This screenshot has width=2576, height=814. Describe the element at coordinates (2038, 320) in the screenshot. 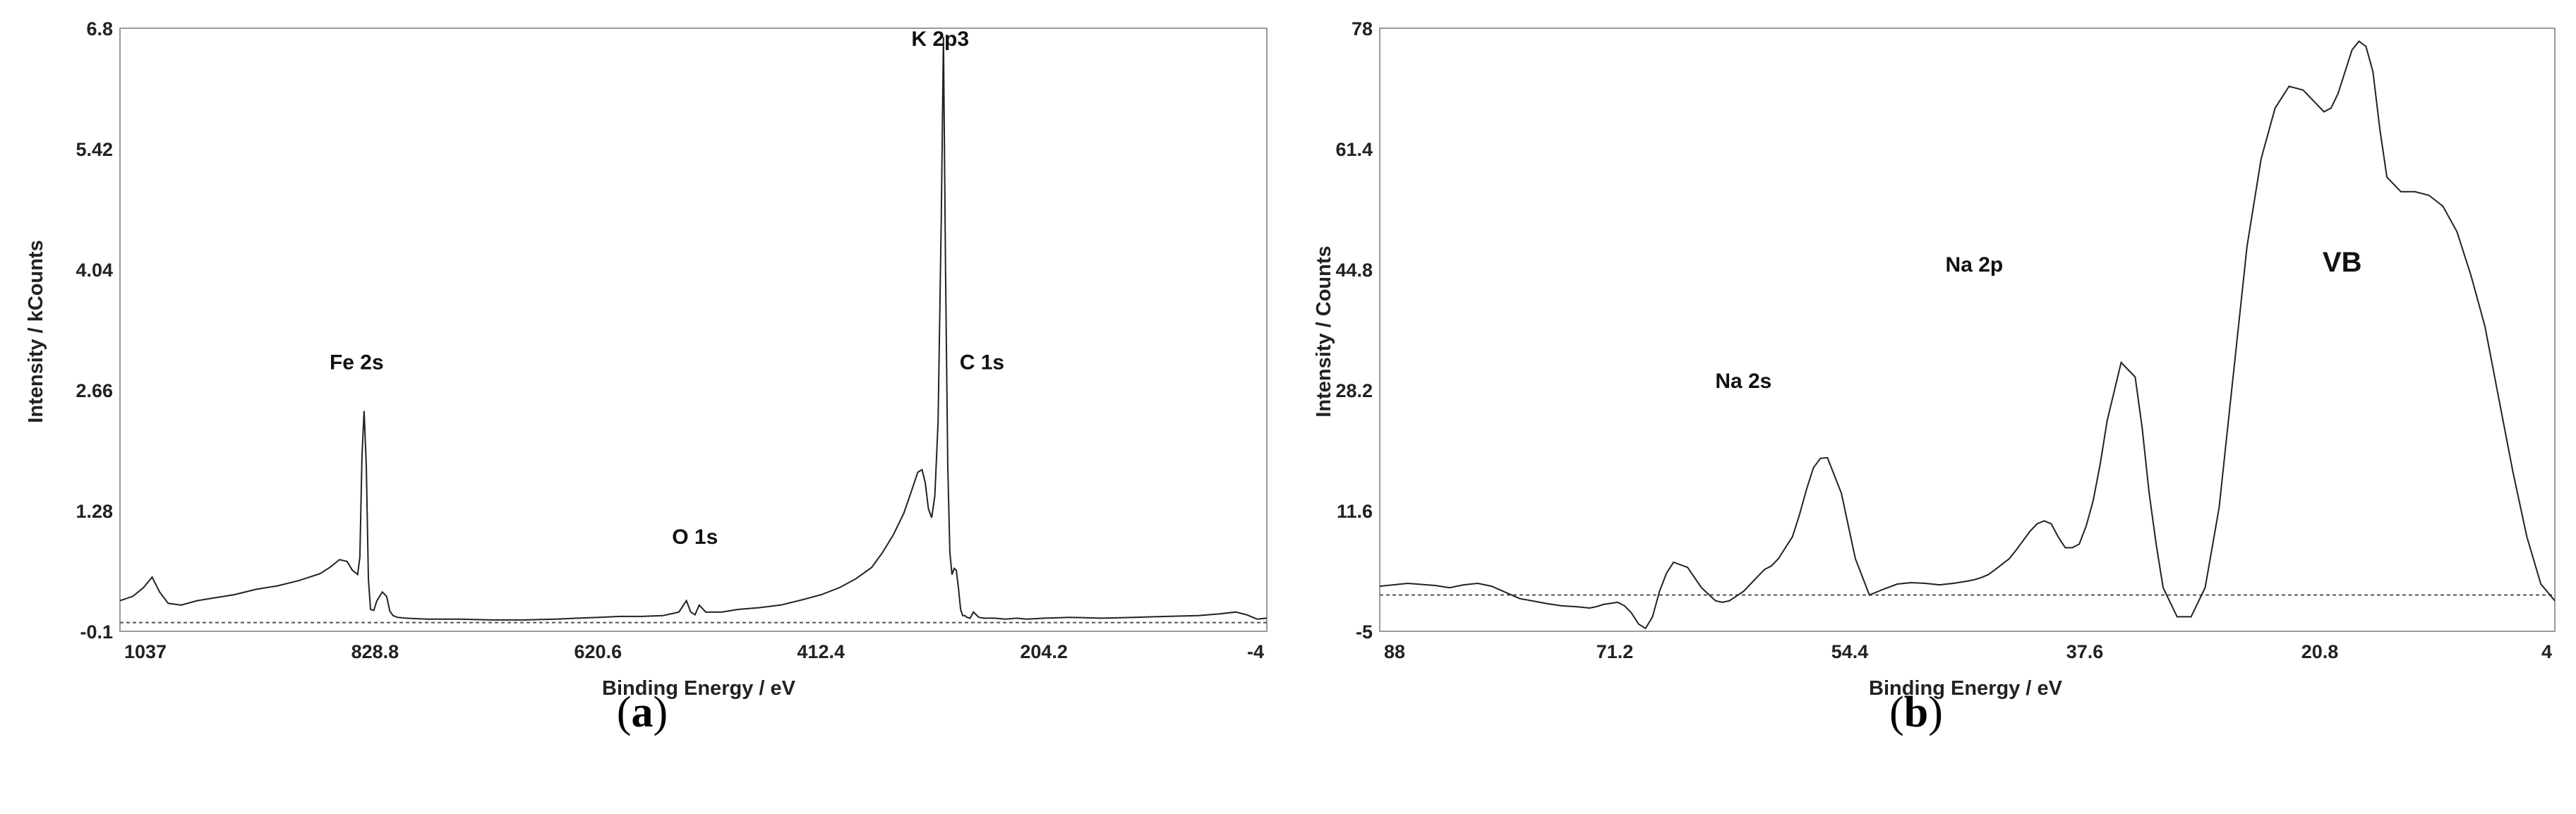

I see `peak-annotations: Na 2s Na 2p VB` at that location.